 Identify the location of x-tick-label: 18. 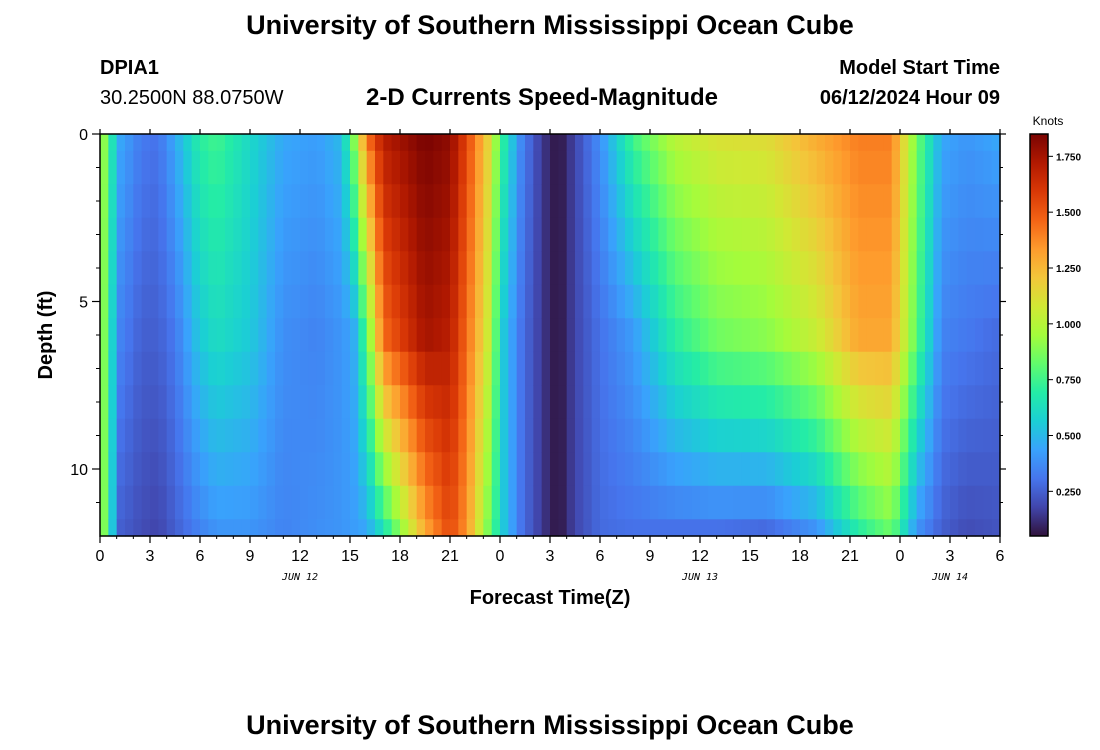
(800, 556).